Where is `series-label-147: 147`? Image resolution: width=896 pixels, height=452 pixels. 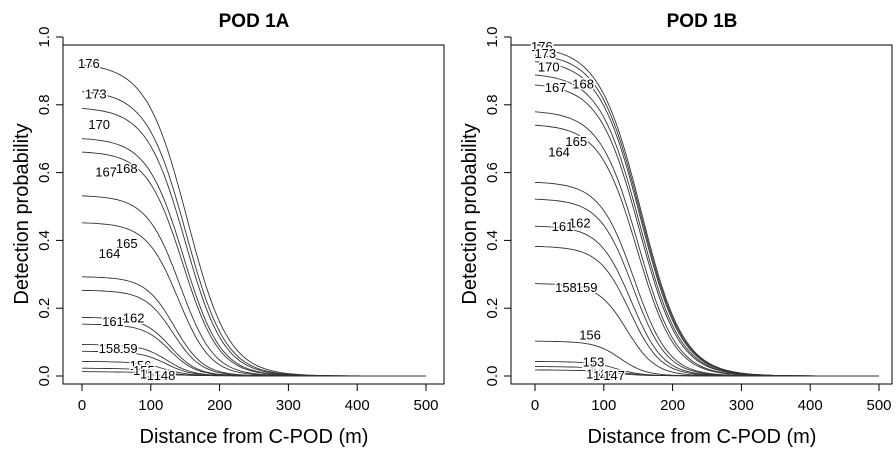
series-label-147: 147 is located at coordinates (614, 375).